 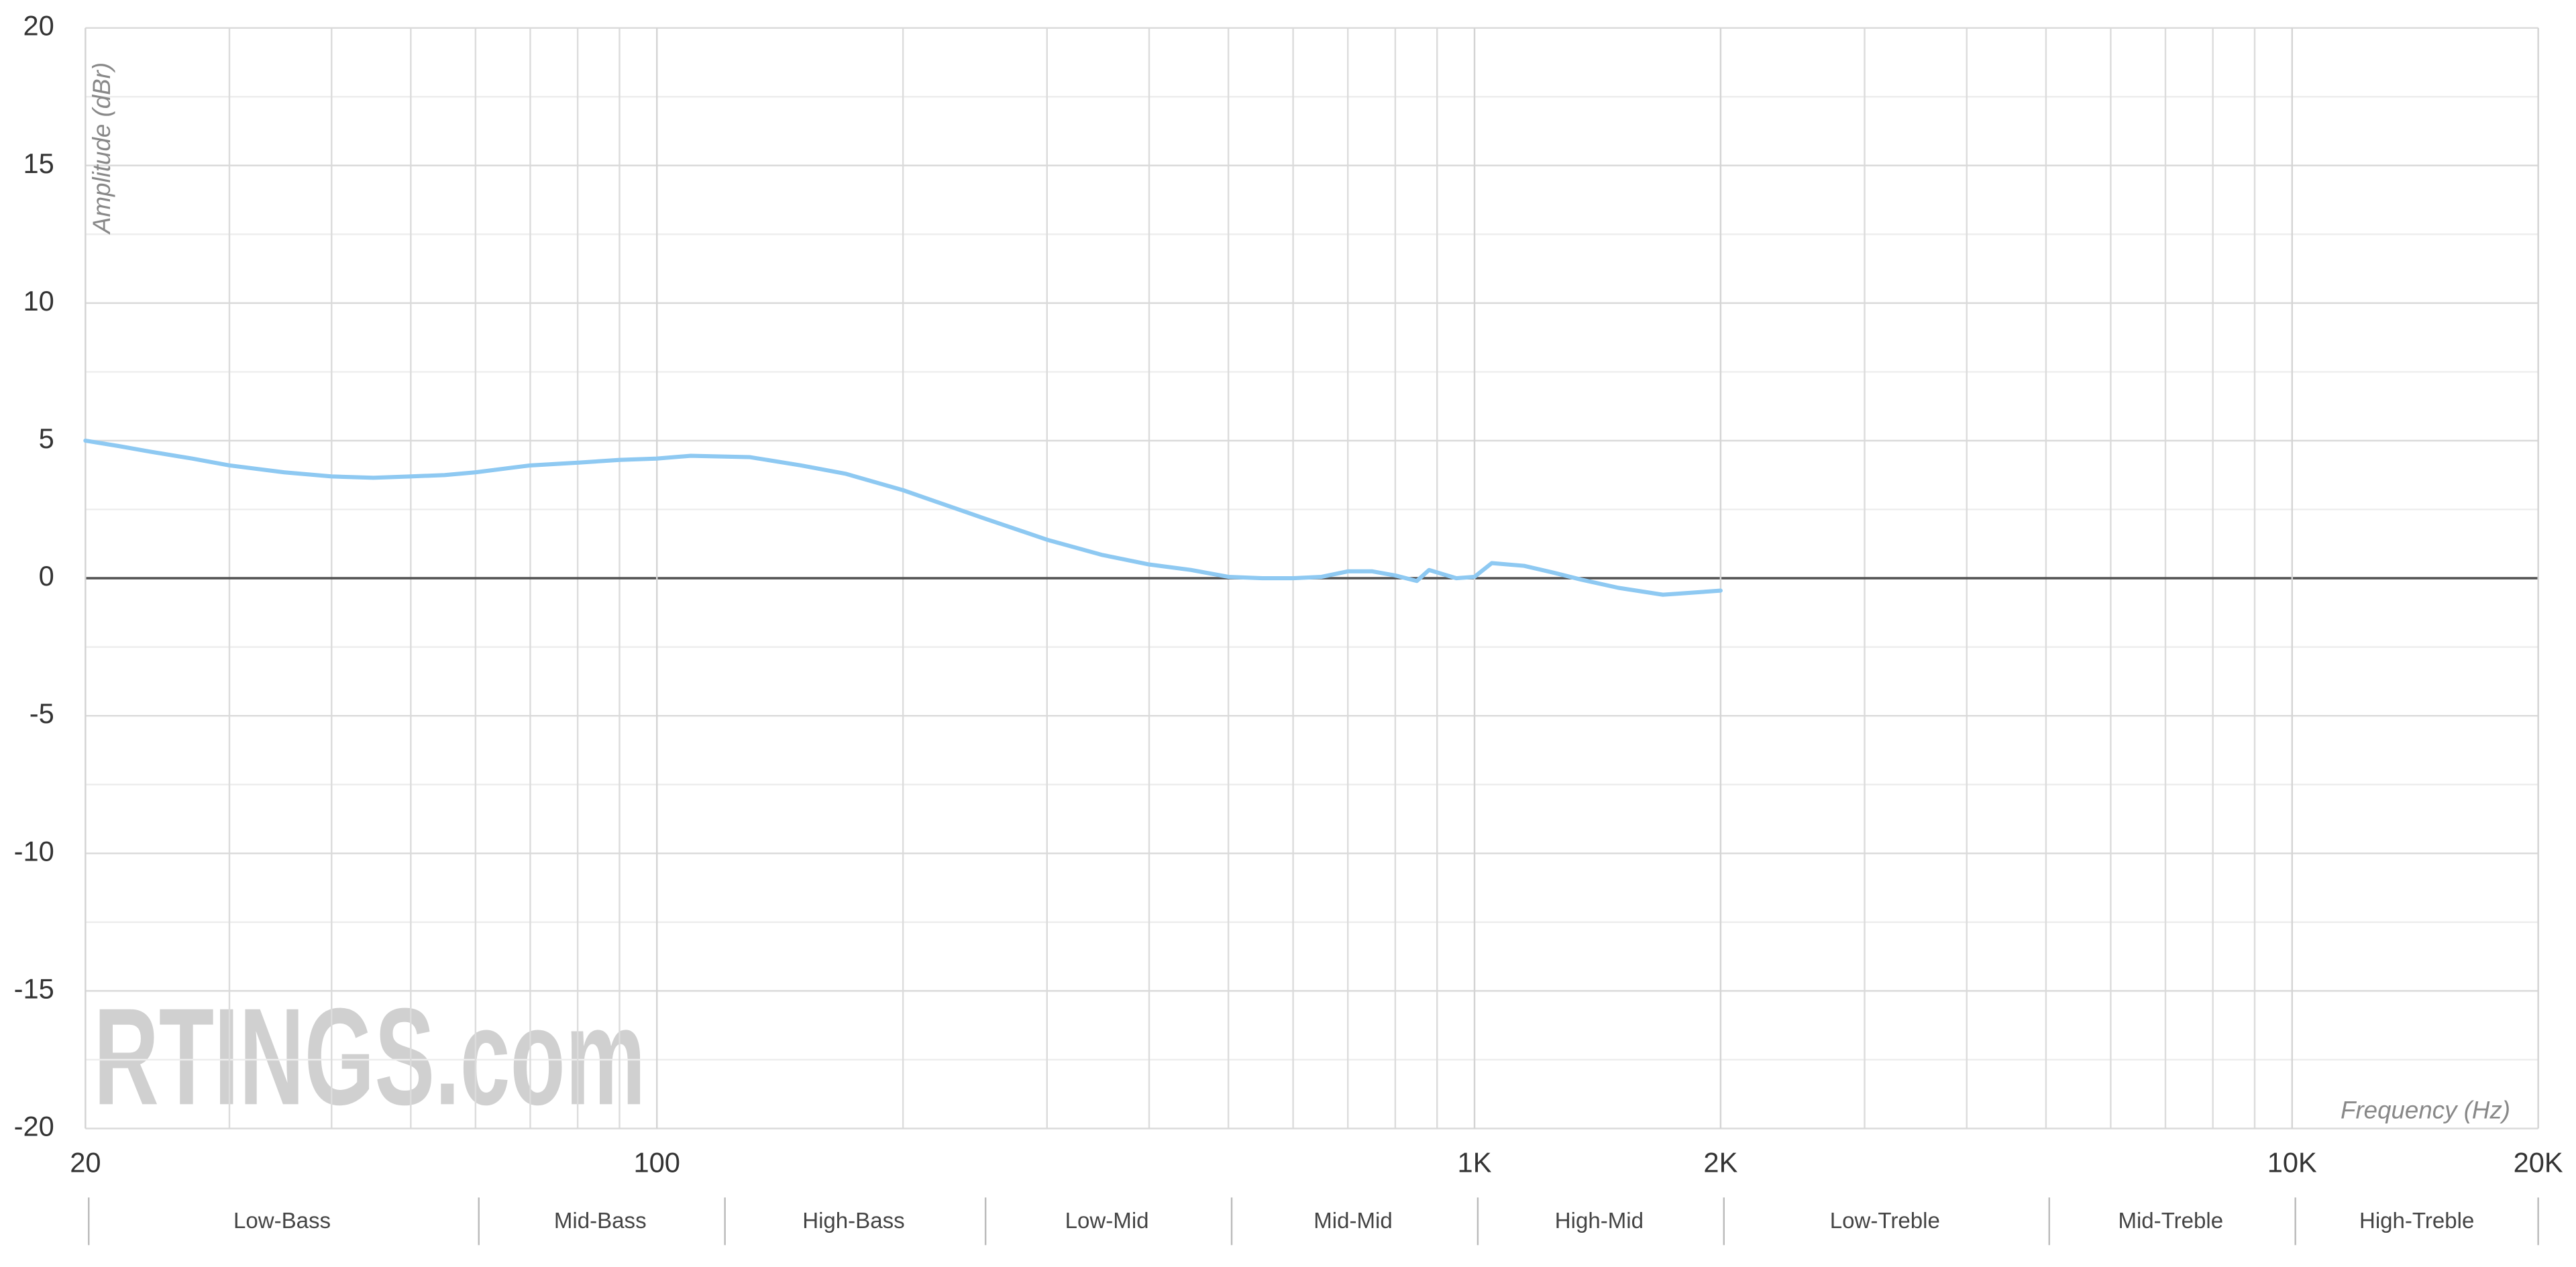 What do you see at coordinates (657, 1162) in the screenshot?
I see `x-tick-label: 100` at bounding box center [657, 1162].